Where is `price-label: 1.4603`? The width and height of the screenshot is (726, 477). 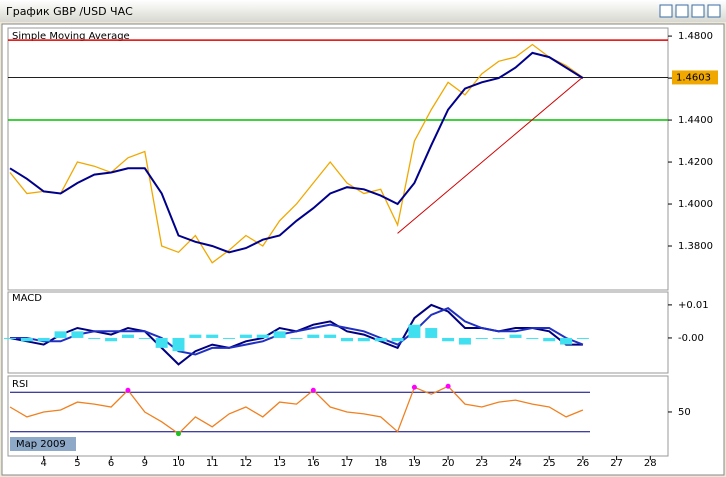
price-label: 1.4603 is located at coordinates (693, 77).